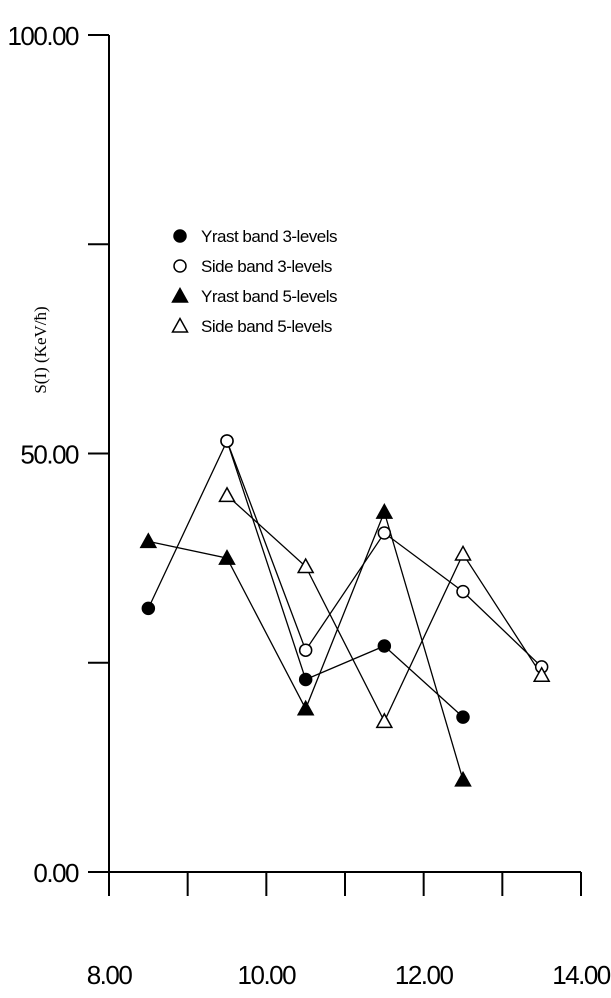 This screenshot has height=998, width=611. Describe the element at coordinates (43, 36) in the screenshot. I see `y-tick-label: 100.00` at that location.